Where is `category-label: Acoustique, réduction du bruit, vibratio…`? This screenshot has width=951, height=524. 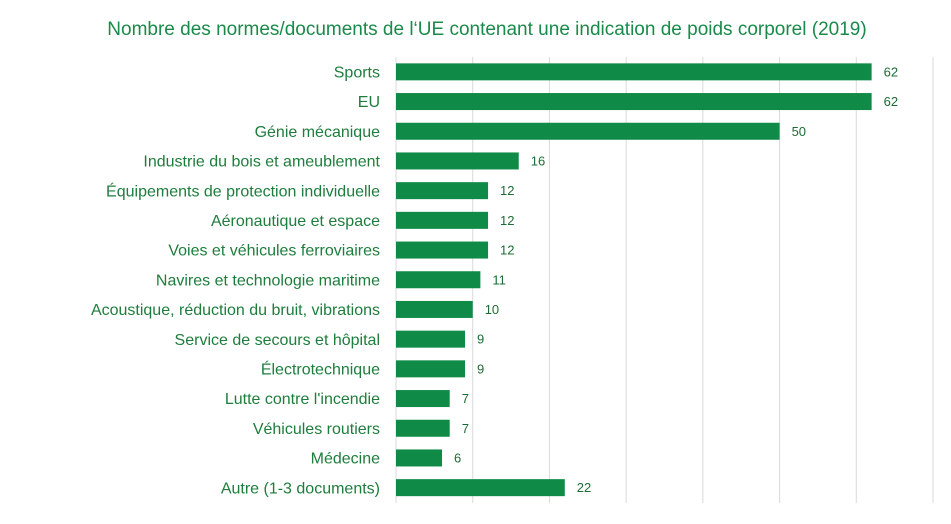
category-label: Acoustique, réduction du bruit, vibratio… is located at coordinates (235, 310).